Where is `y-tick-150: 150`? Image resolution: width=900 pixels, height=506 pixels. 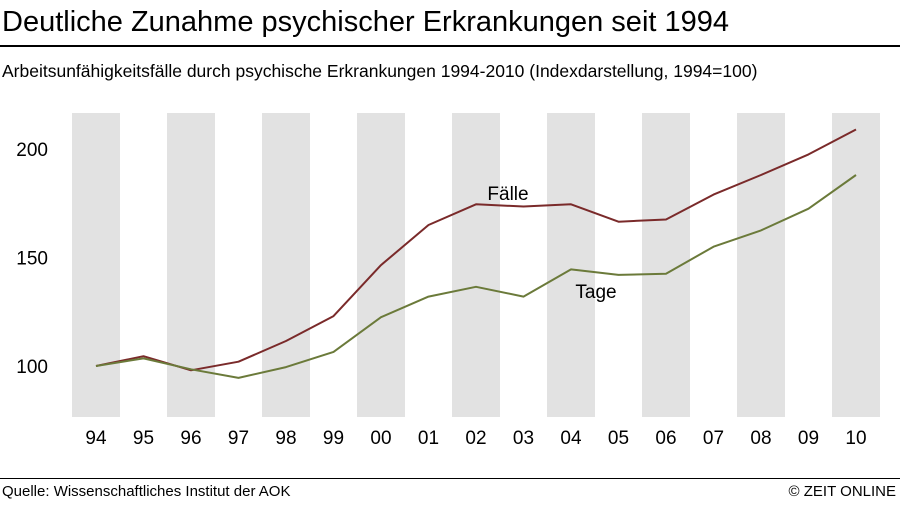 y-tick-150: 150 is located at coordinates (32, 259).